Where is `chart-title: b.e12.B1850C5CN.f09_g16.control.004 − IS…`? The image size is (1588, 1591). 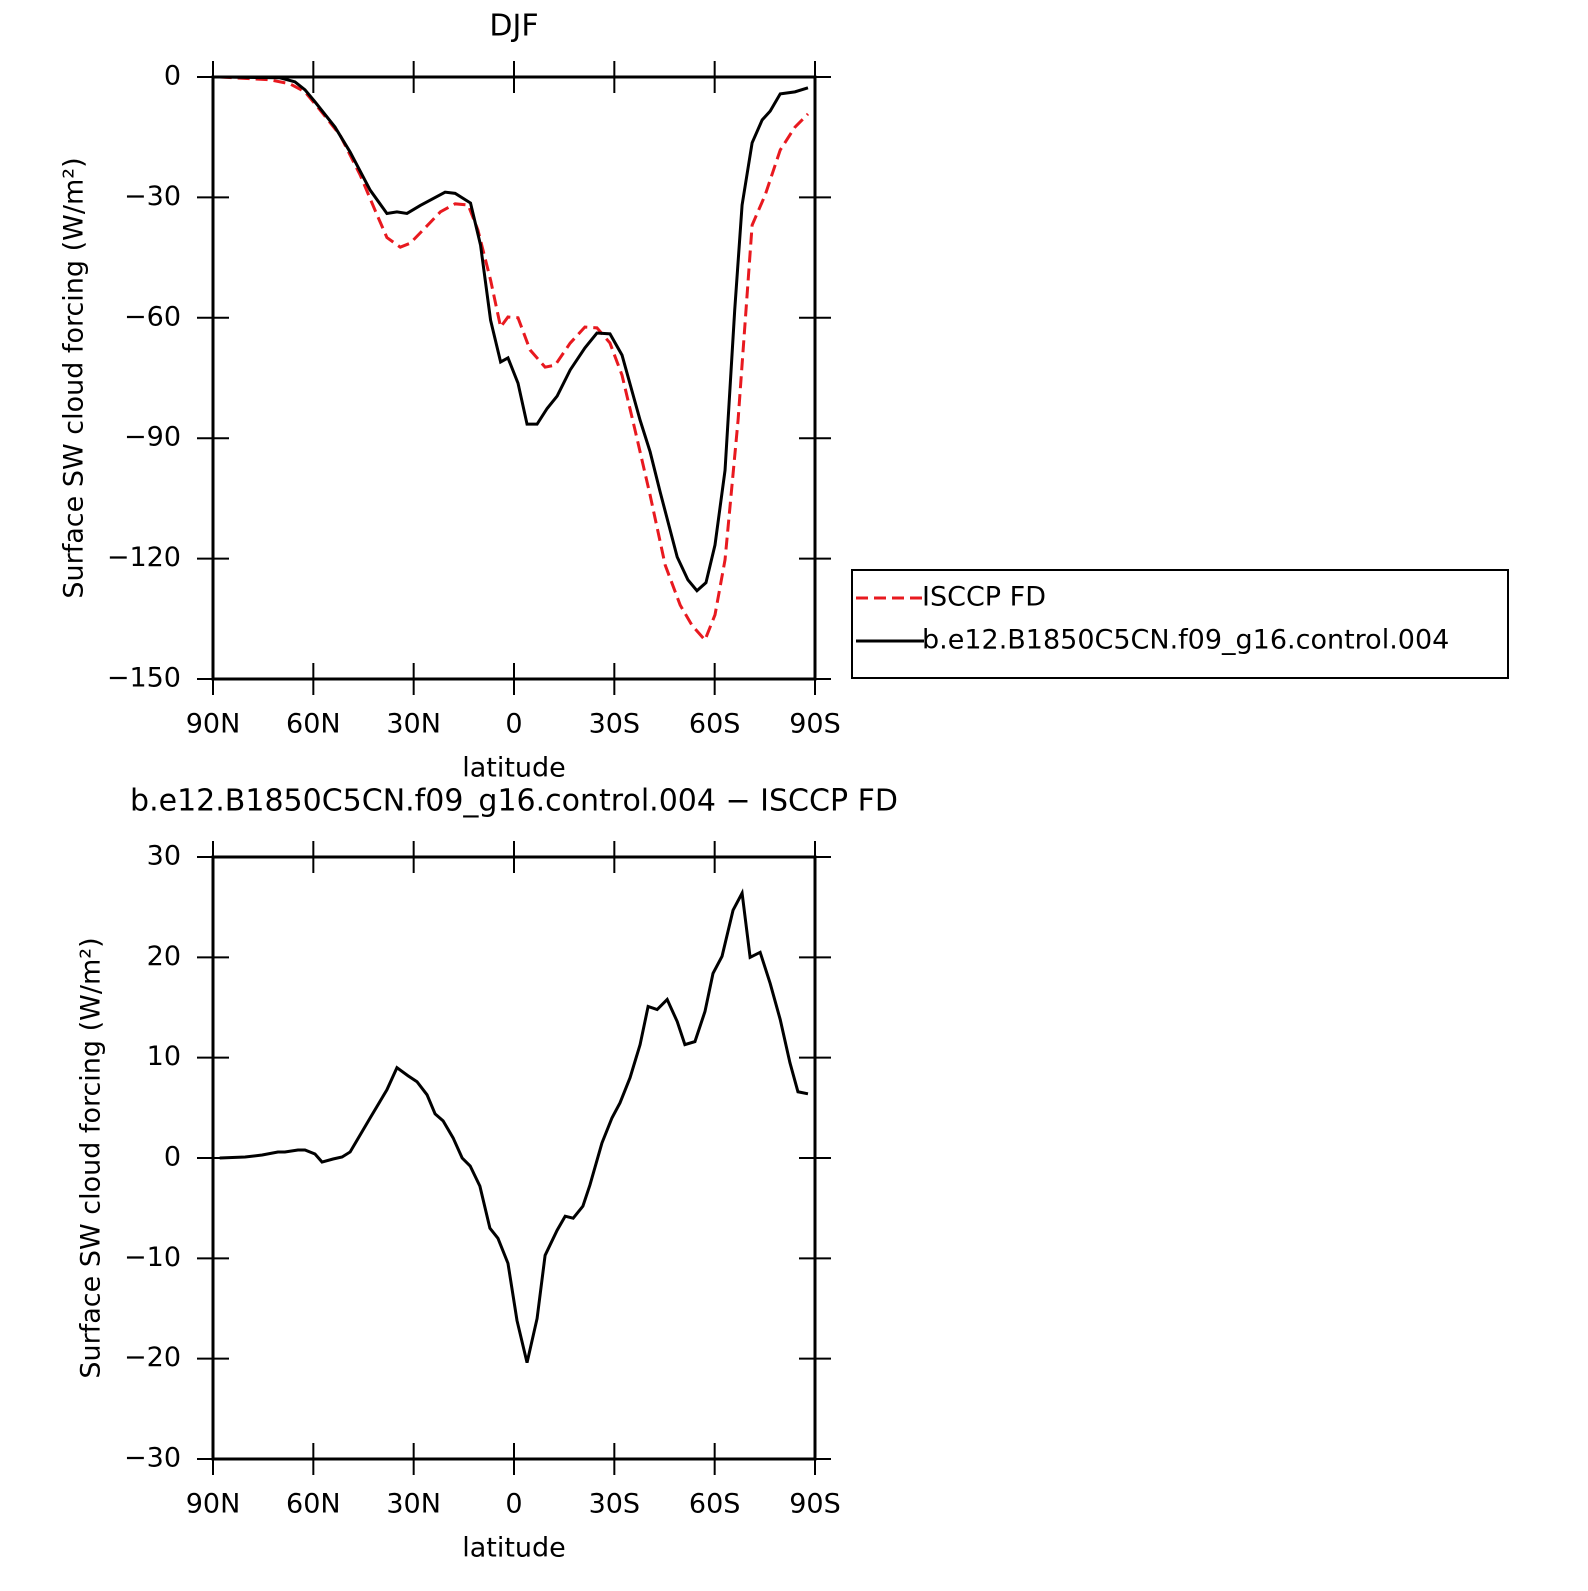 chart-title: b.e12.B1850C5CN.f09_g16.control.004 − IS… is located at coordinates (514, 801).